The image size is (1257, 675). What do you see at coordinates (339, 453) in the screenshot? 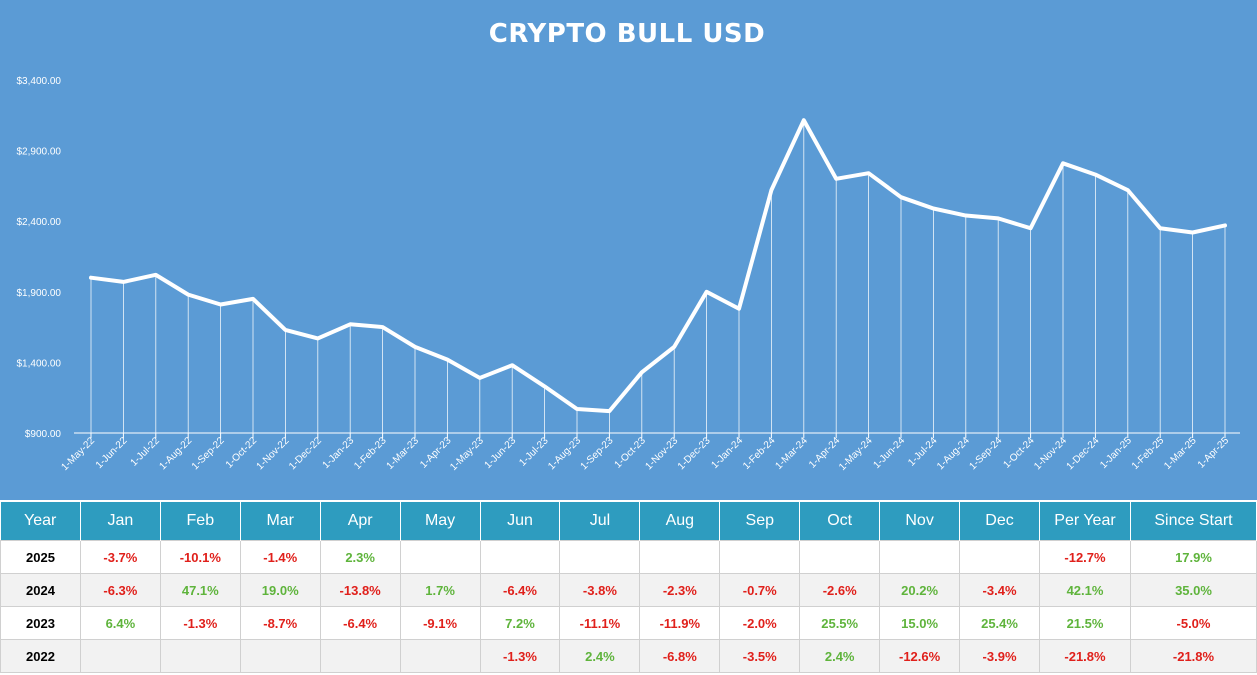
I see `x-tick-label: 1-Jan-23` at bounding box center [339, 453].